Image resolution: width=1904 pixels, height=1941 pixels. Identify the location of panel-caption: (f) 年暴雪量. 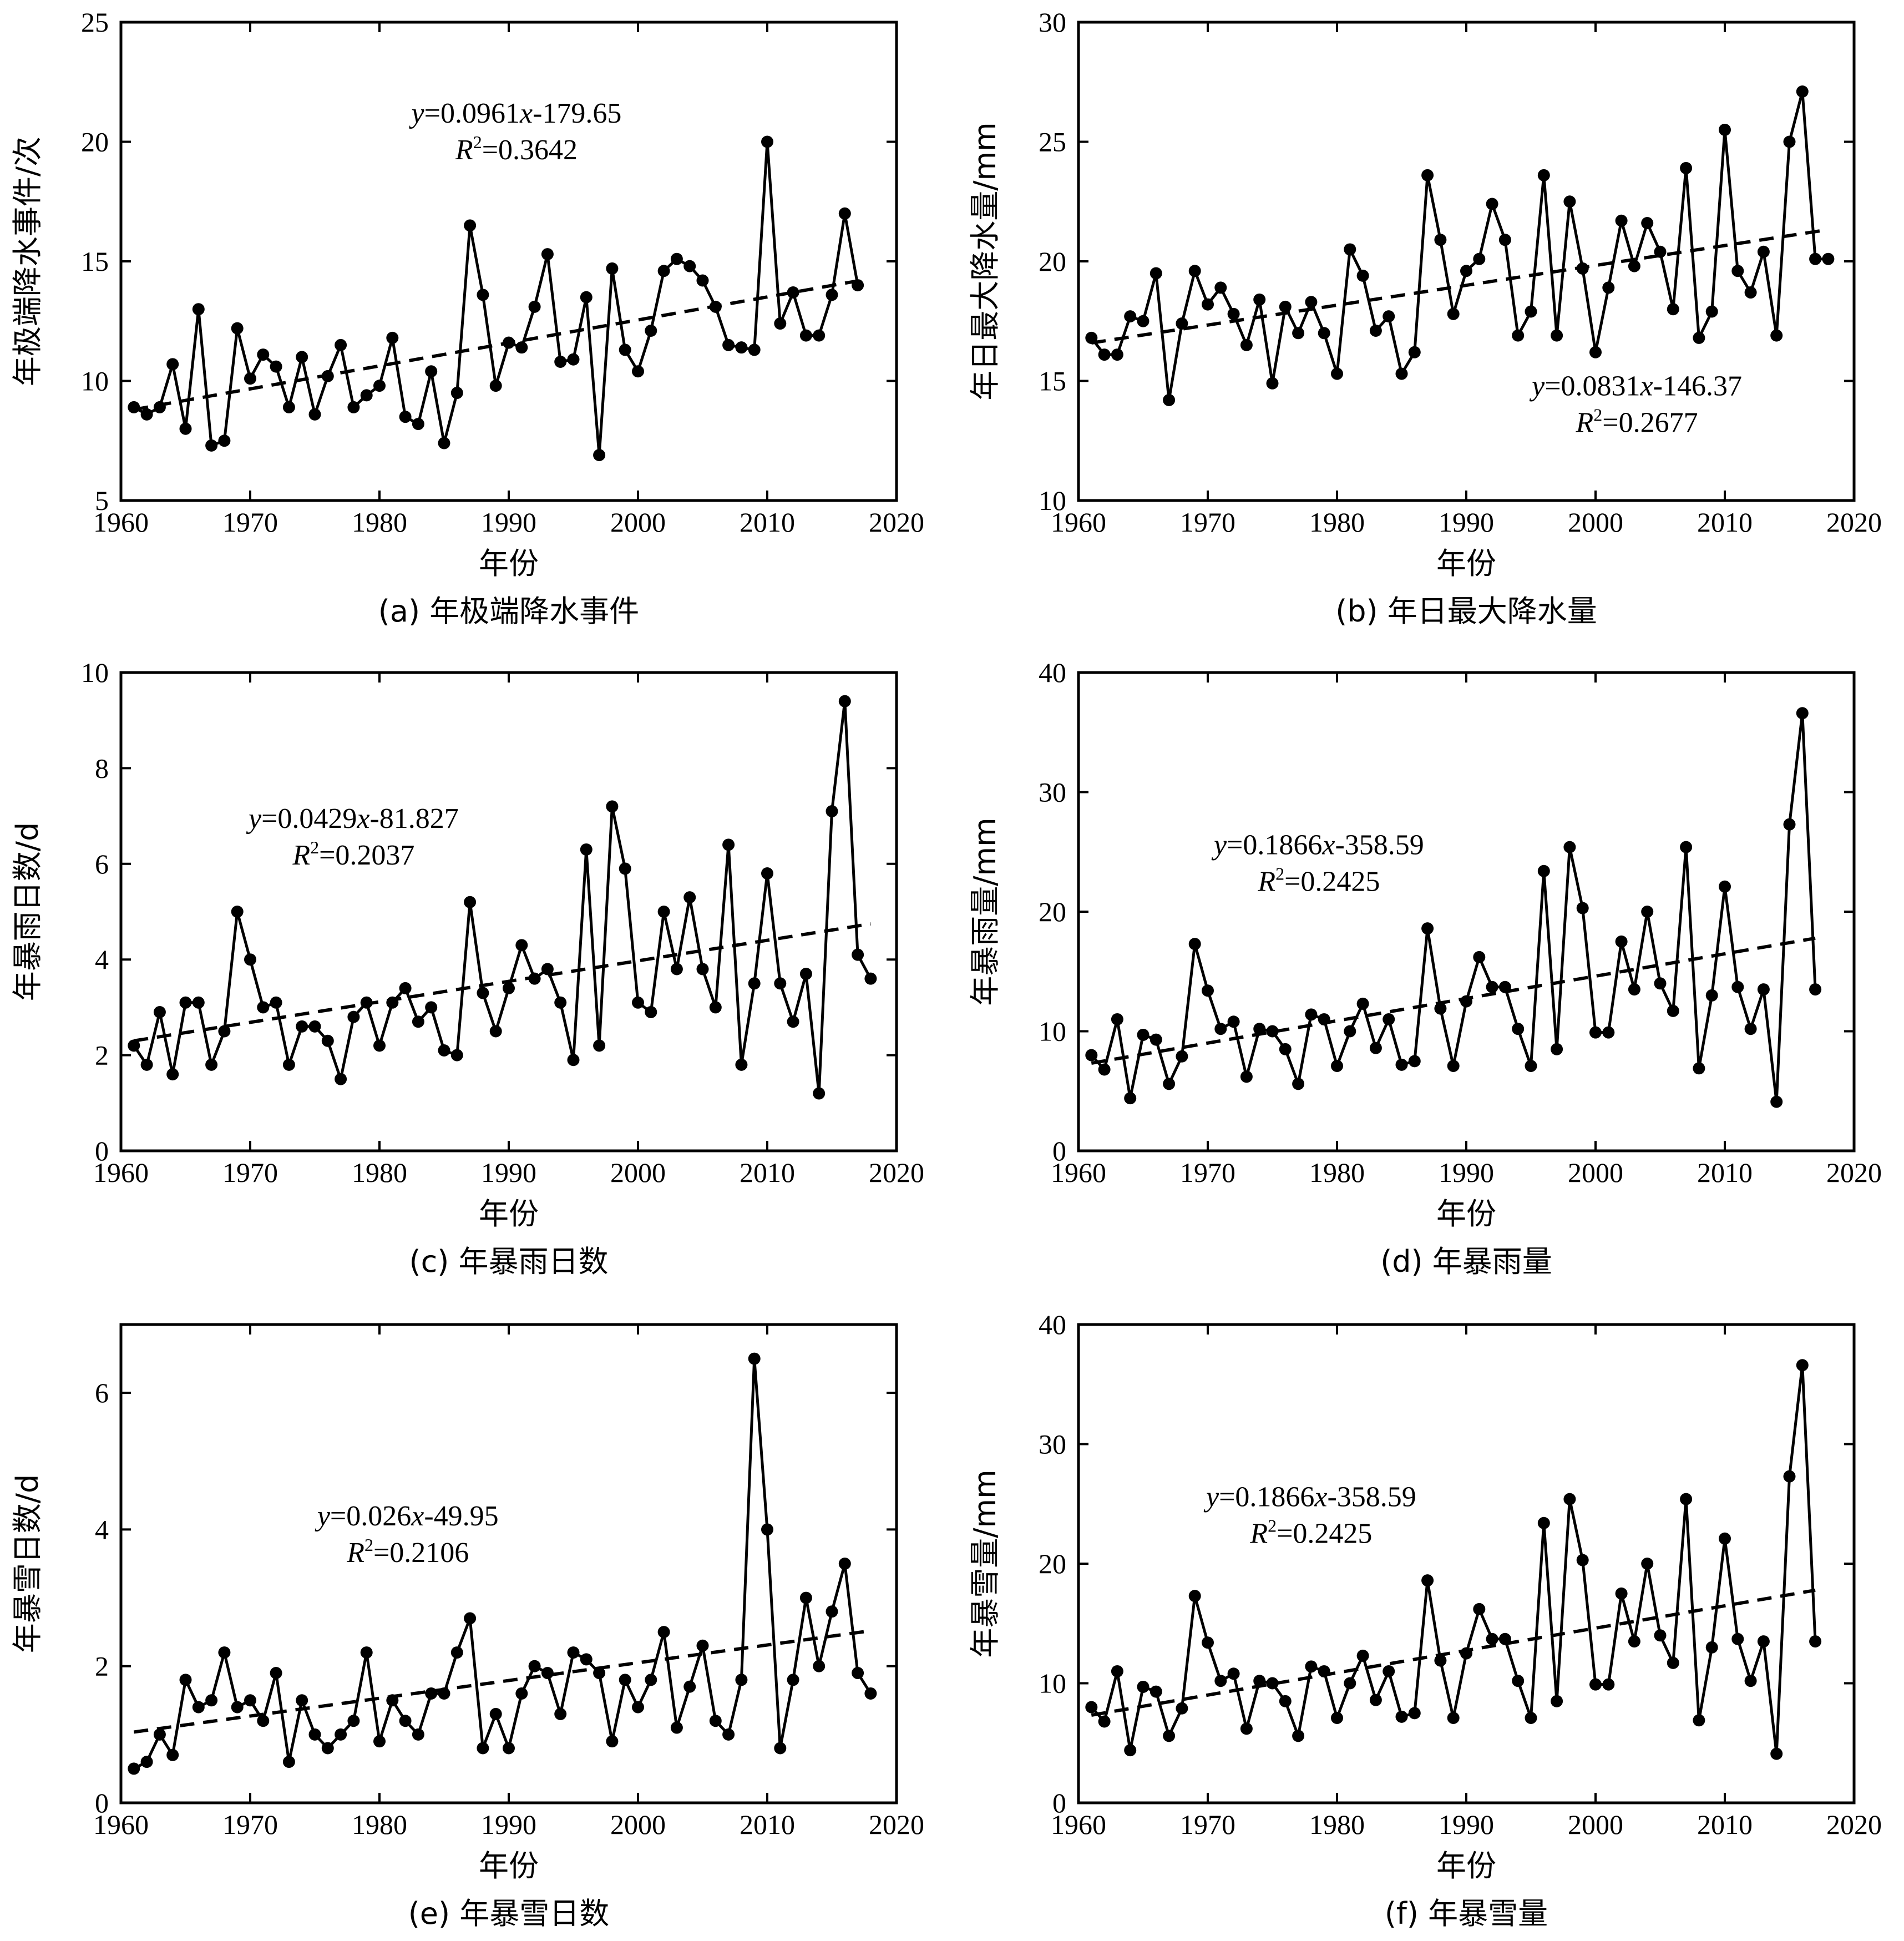
(1466, 1913).